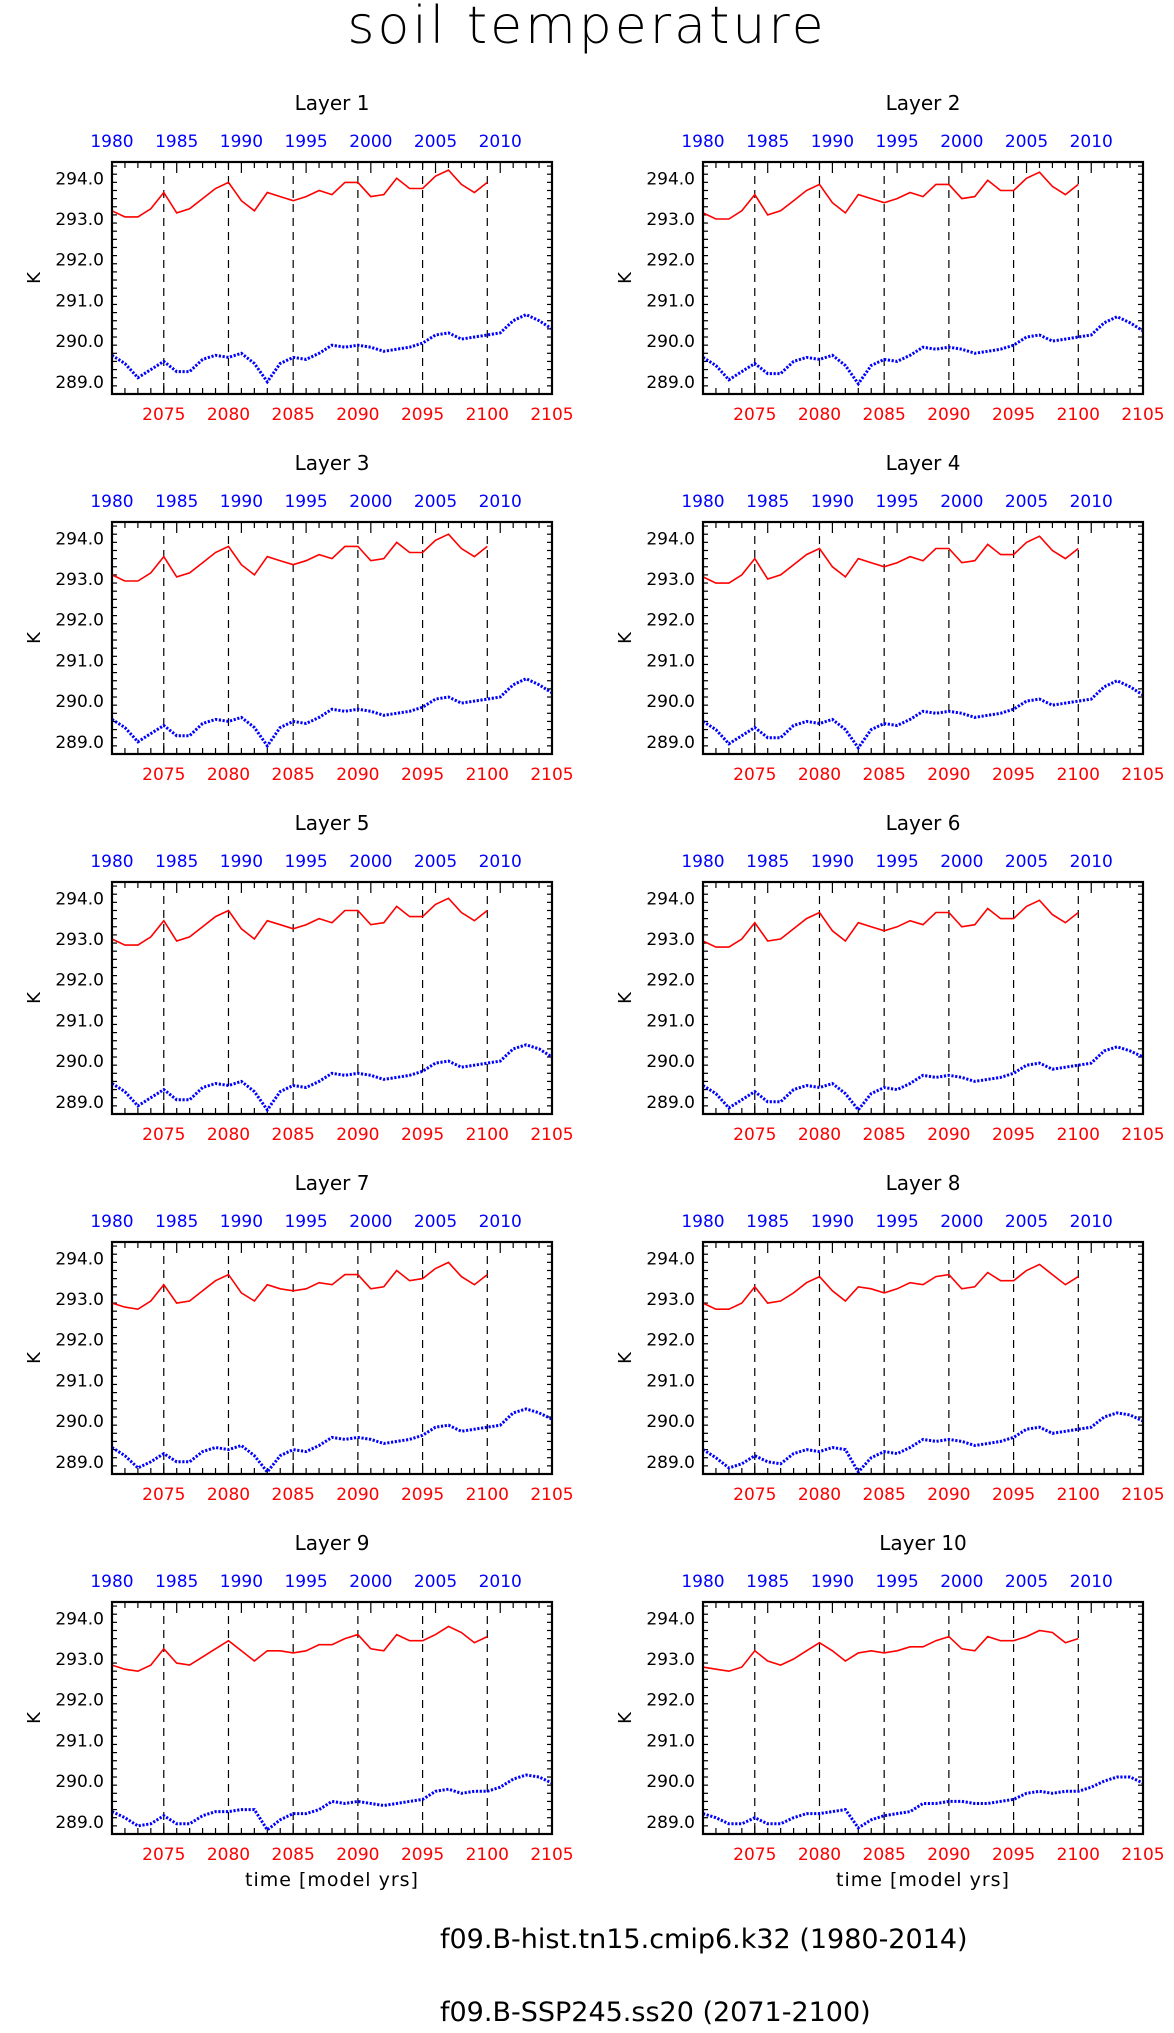  Describe the element at coordinates (332, 1543) in the screenshot. I see `panel-title: Layer 9` at that location.